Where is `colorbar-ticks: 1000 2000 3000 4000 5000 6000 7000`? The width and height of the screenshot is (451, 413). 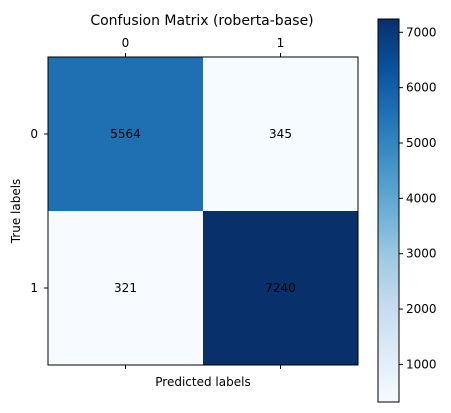 colorbar-ticks: 1000 2000 3000 4000 5000 6000 7000 is located at coordinates (418, 198).